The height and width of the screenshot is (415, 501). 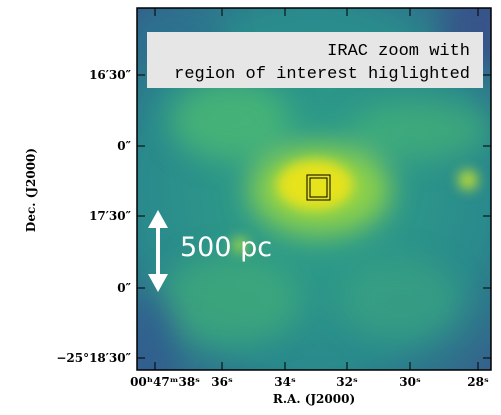 What do you see at coordinates (315, 60) in the screenshot?
I see `annotation-box` at bounding box center [315, 60].